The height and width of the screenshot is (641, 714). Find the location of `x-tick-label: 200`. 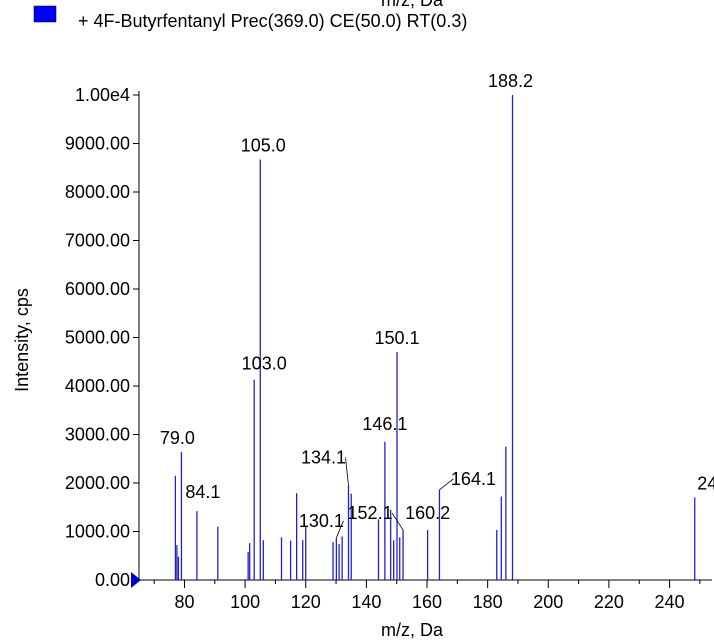

x-tick-label: 200 is located at coordinates (548, 602).